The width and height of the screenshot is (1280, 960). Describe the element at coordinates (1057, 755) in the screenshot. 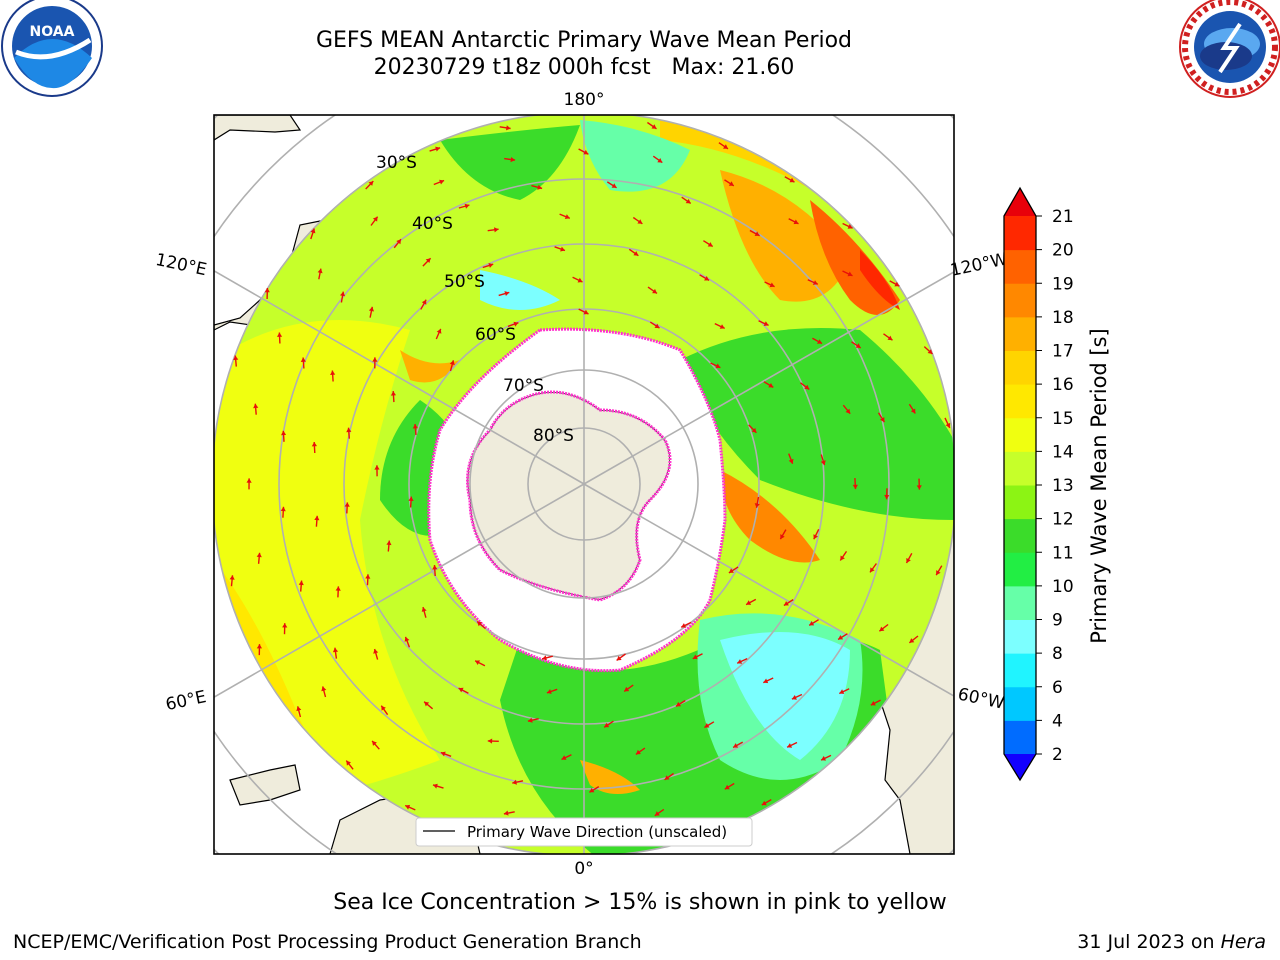

I see `colorbar-tick-label: 2` at that location.